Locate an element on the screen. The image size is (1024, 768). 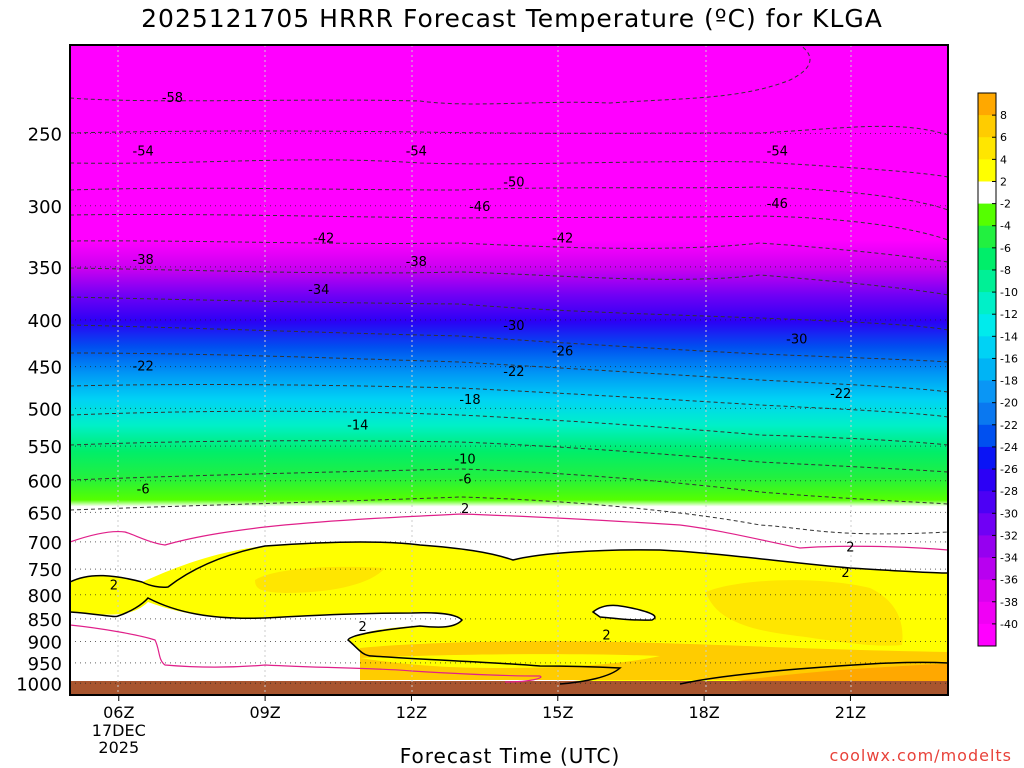
y-tick-label: 300 is located at coordinates (45, 207).